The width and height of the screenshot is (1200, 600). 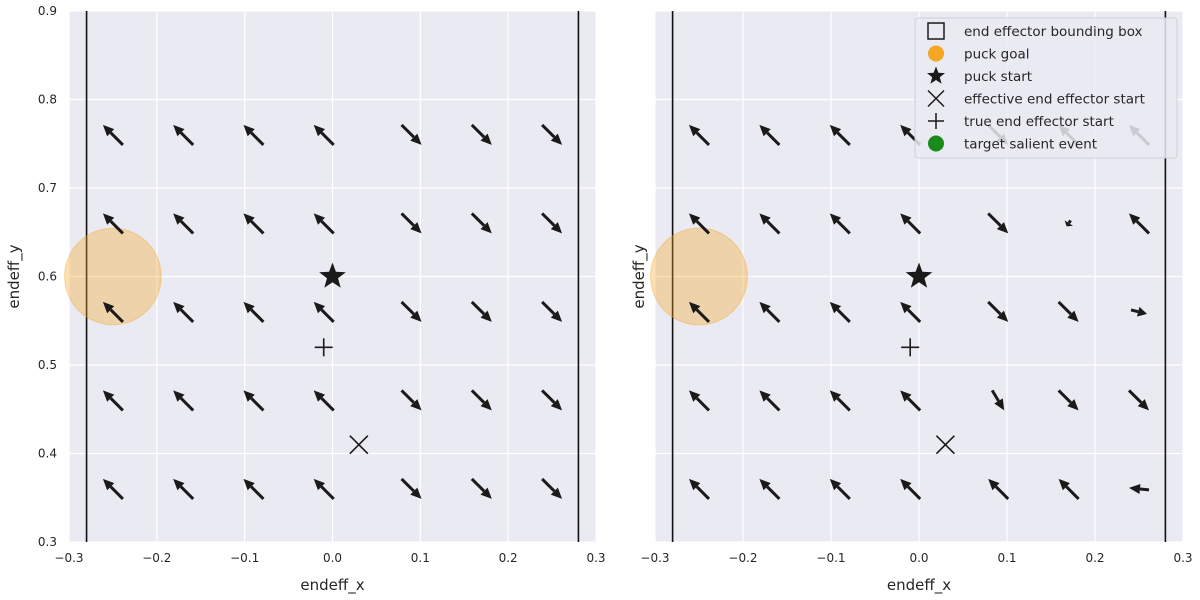 I want to click on legend-box, so click(x=1046, y=88).